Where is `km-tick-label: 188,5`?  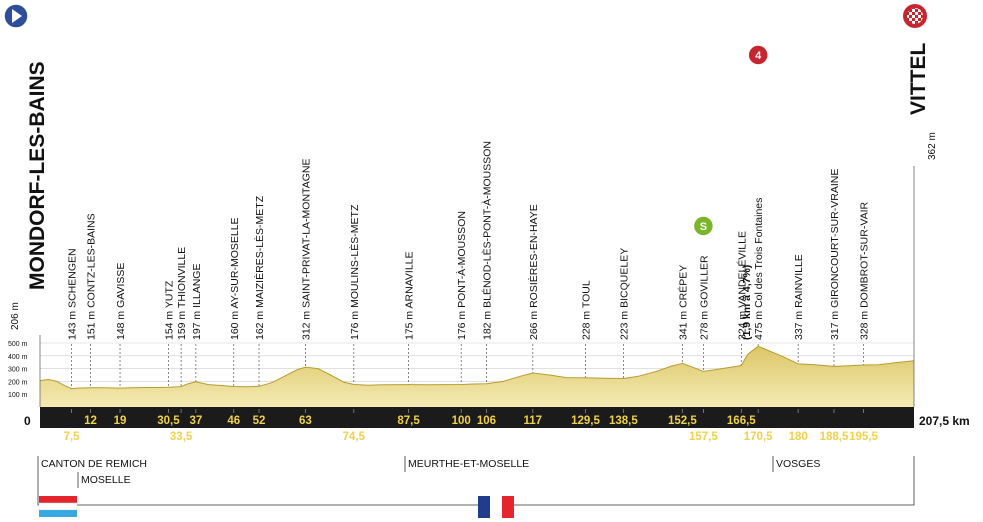
km-tick-label: 188,5 is located at coordinates (834, 437).